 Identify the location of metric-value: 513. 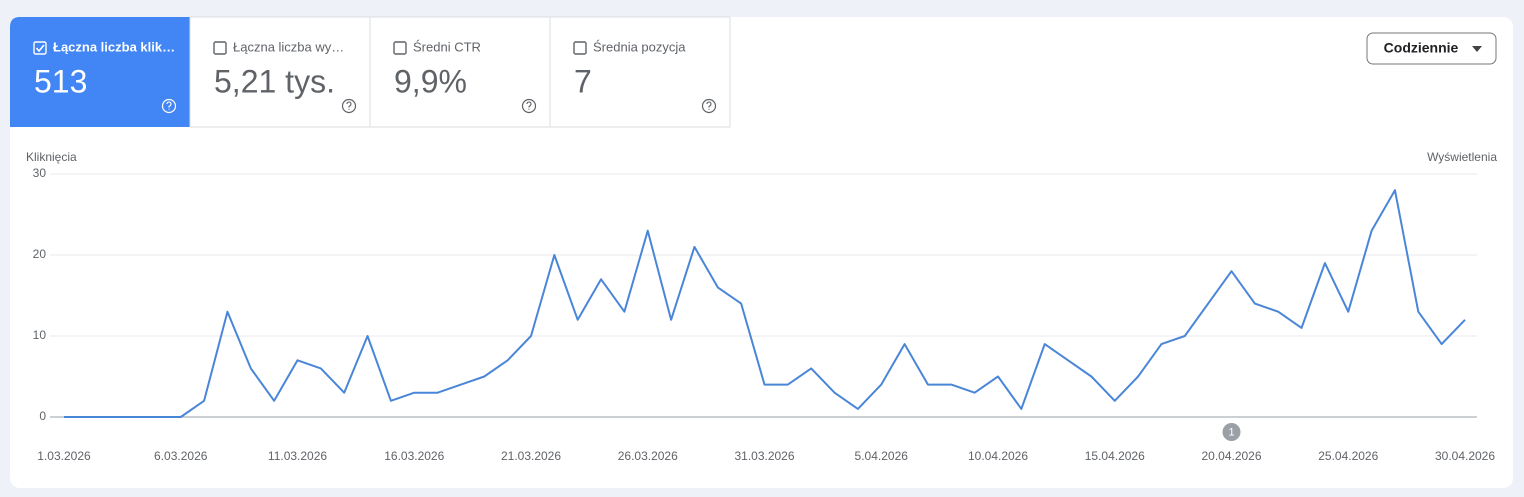
(60, 81).